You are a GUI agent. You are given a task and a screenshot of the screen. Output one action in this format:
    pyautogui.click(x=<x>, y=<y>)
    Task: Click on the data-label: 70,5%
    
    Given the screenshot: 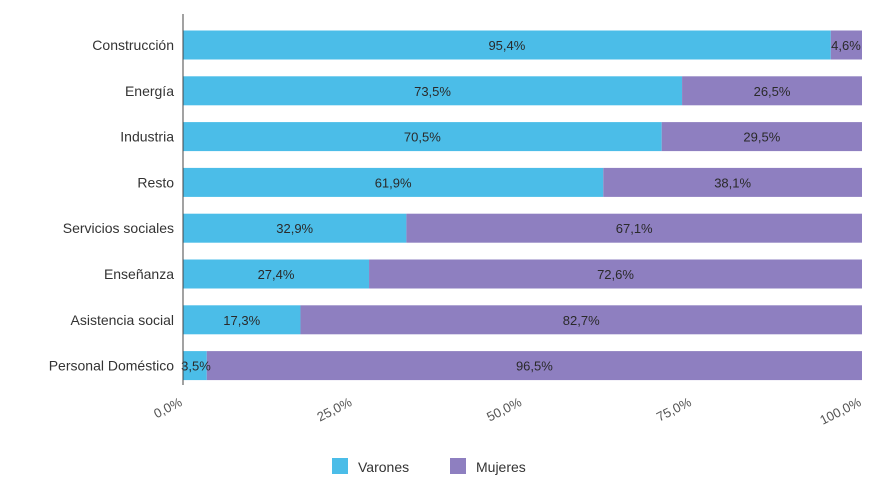 What is the action you would take?
    pyautogui.click(x=422, y=137)
    